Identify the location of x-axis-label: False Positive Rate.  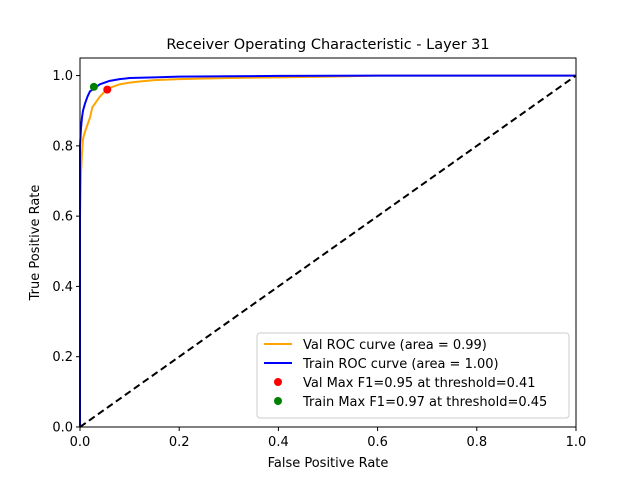
(328, 463).